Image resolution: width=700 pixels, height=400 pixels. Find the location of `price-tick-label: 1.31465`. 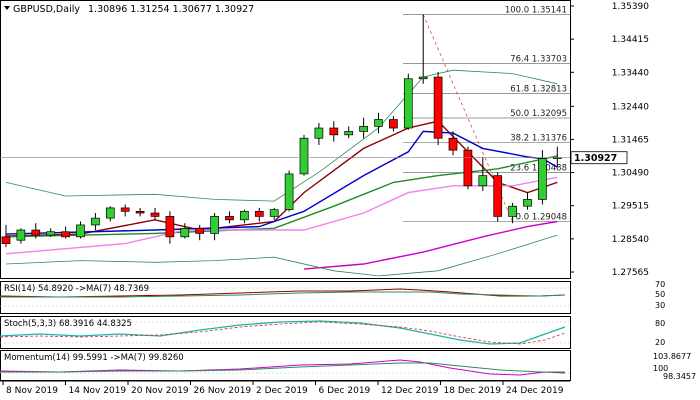

price-tick-label: 1.31465 is located at coordinates (630, 140).